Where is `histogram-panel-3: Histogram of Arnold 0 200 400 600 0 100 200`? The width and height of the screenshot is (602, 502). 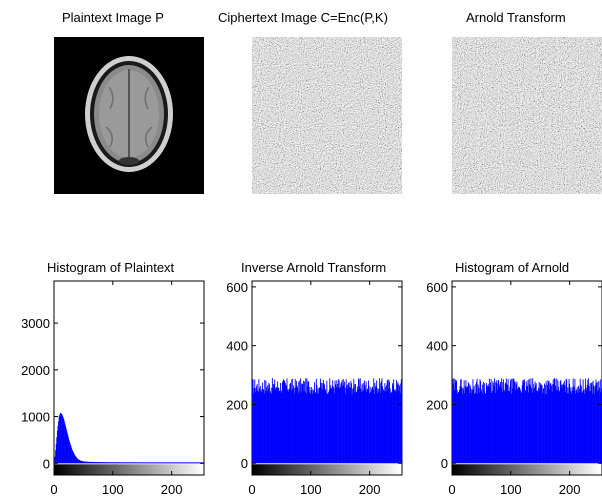
histogram-panel-3: Histogram of Arnold 0 200 400 600 0 100 200 is located at coordinates (514, 378).